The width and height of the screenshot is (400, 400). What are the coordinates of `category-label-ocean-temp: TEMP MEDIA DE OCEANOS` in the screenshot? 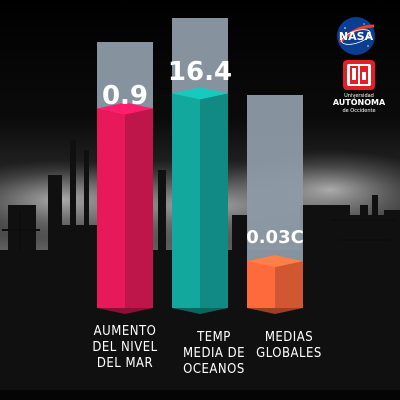 It's located at (214, 353).